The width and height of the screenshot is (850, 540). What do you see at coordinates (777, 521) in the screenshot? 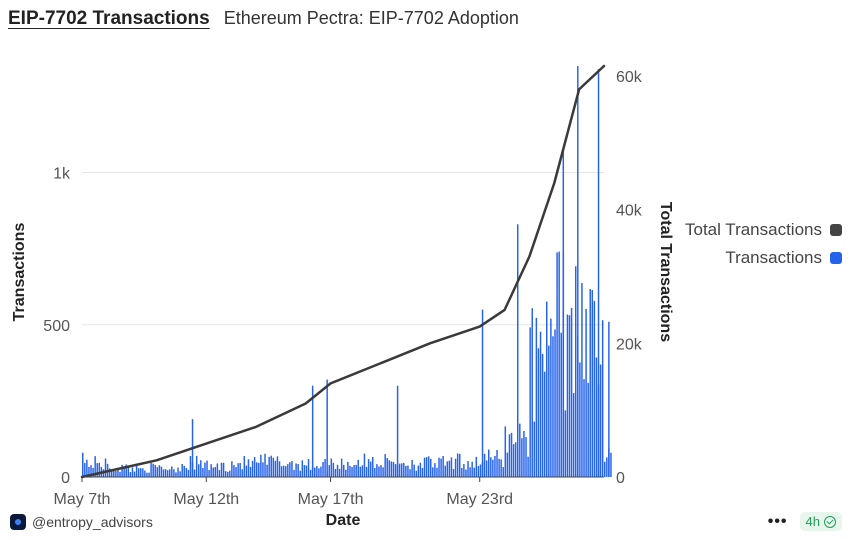
I see `more-options-button: •••` at bounding box center [777, 521].